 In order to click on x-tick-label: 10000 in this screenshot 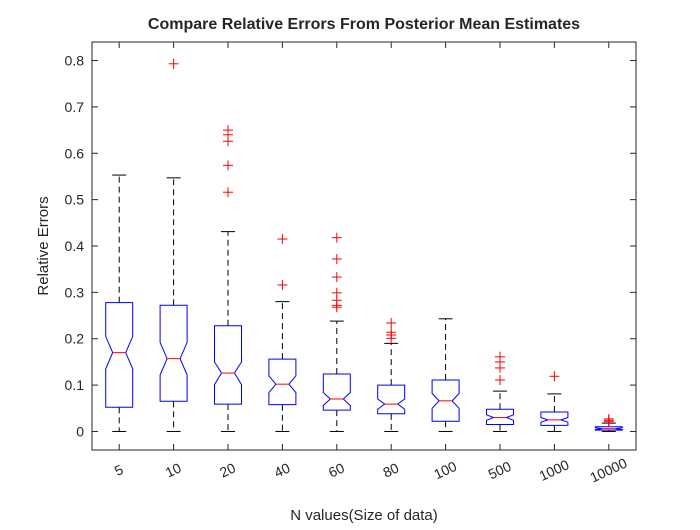, I will do `click(608, 470)`.